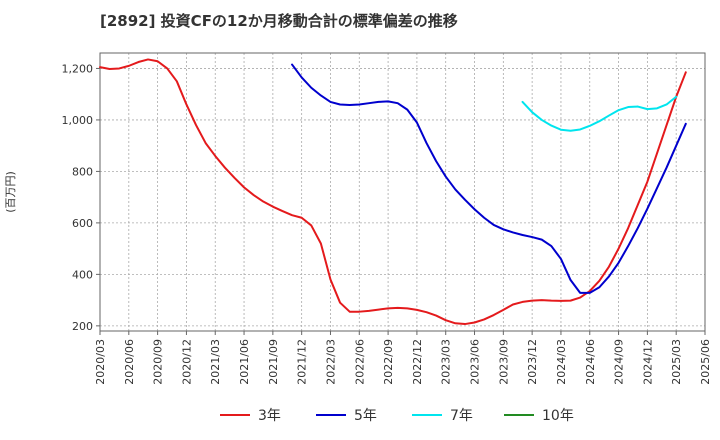  I want to click on x-tick-label: 2021/12, so click(302, 362).